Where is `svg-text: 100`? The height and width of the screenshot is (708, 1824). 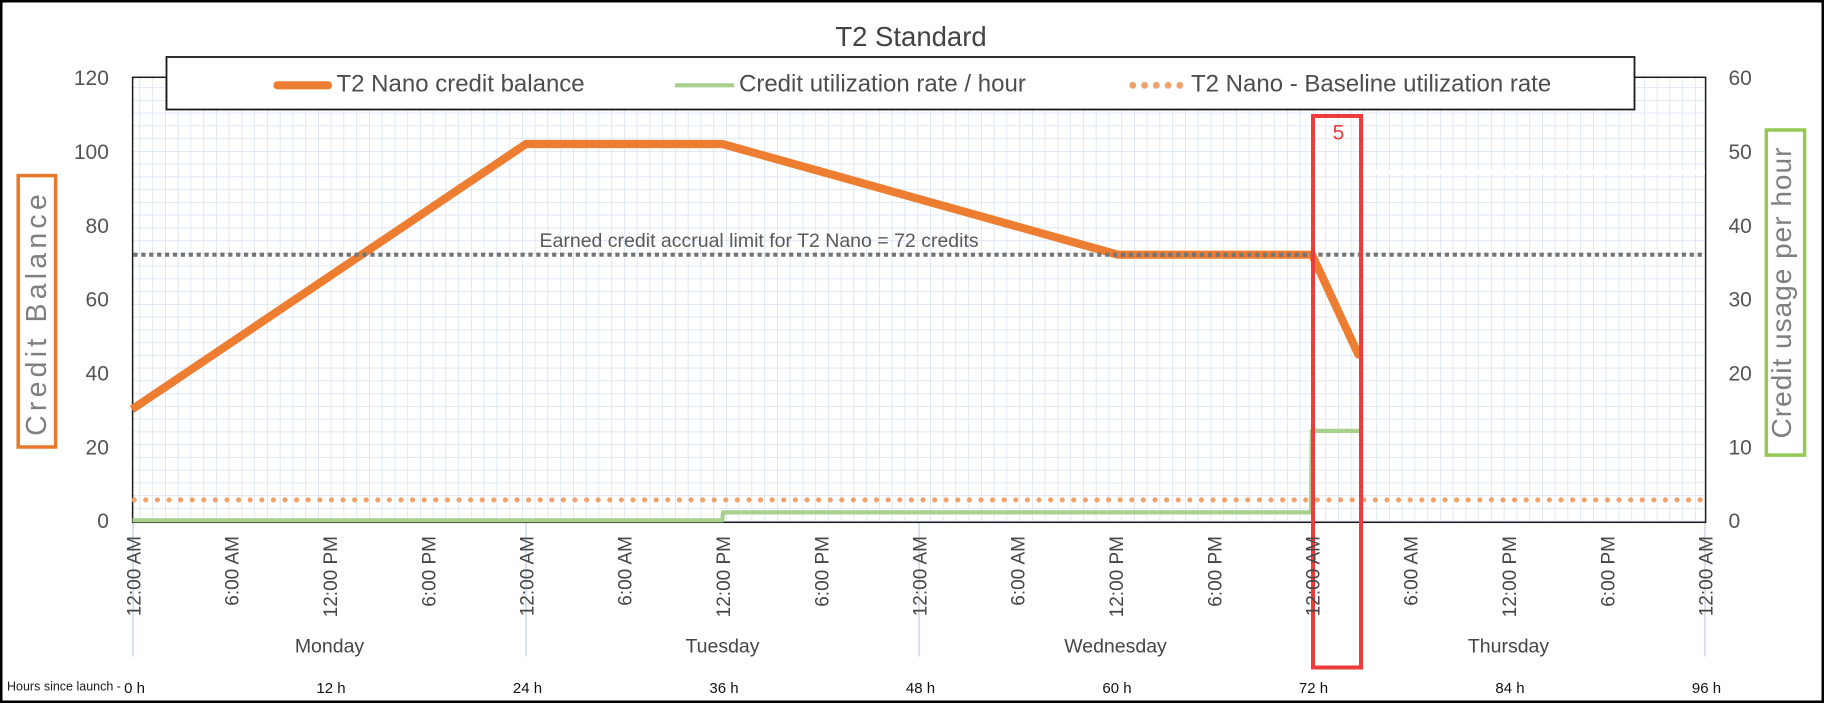
svg-text: 100 is located at coordinates (91, 152).